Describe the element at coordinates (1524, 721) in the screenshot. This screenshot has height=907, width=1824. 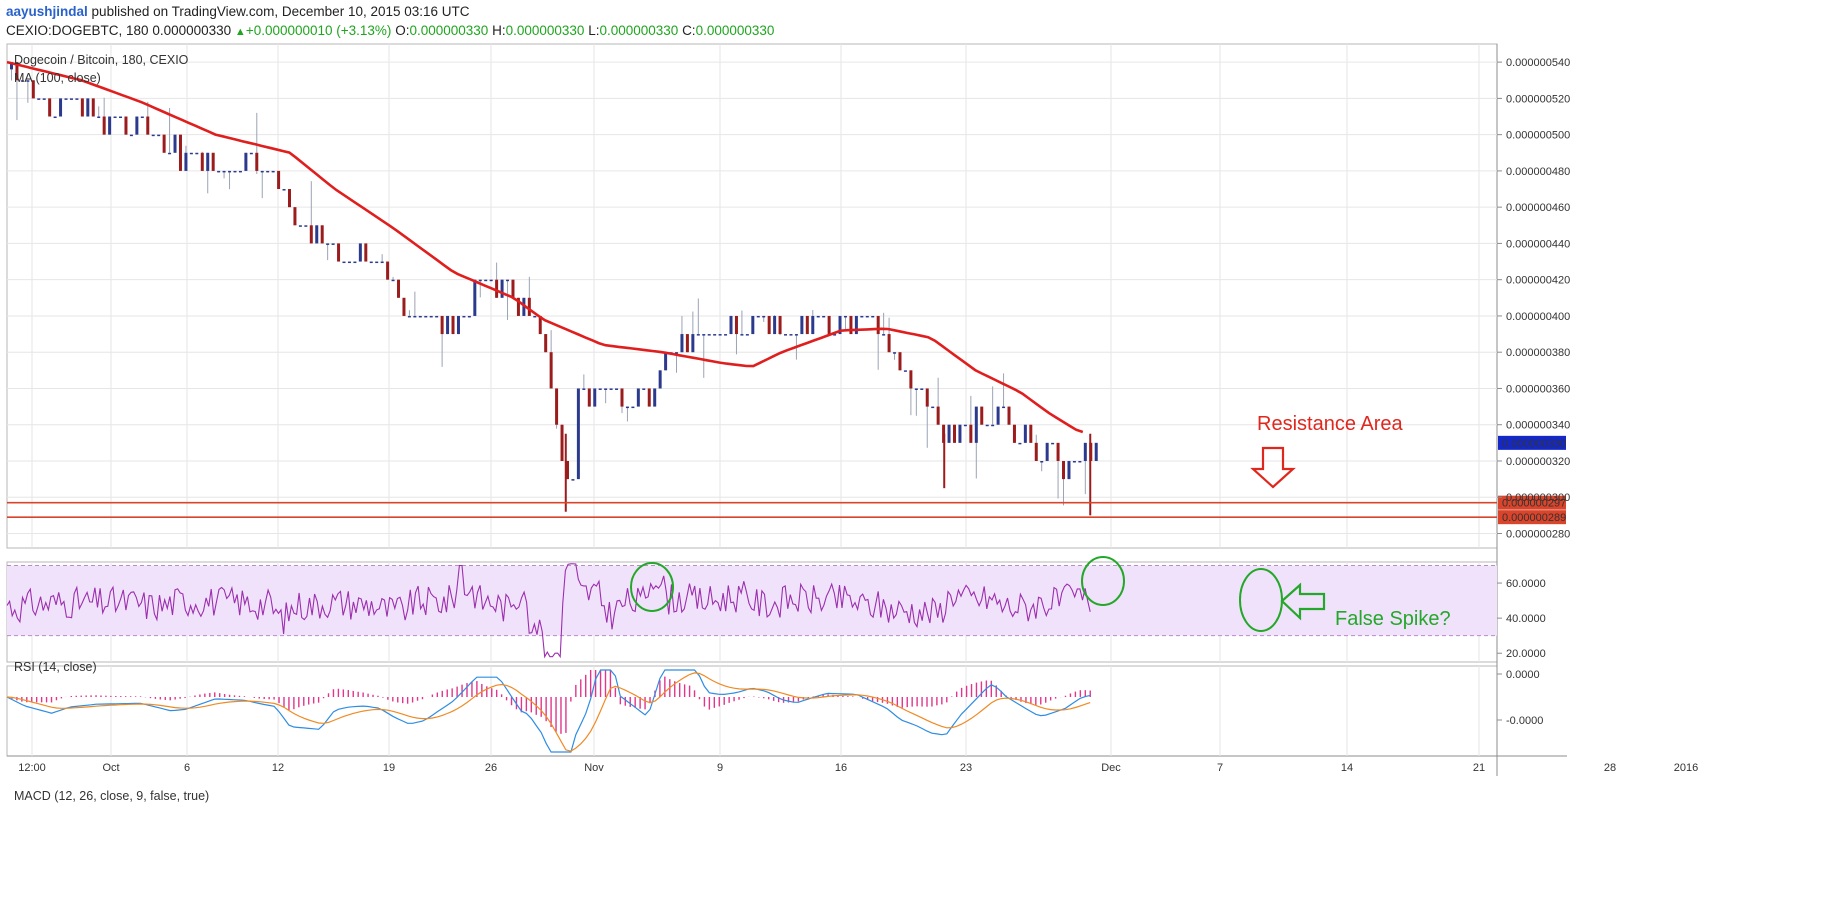
I see `macd-tick-label: -0.0000` at that location.